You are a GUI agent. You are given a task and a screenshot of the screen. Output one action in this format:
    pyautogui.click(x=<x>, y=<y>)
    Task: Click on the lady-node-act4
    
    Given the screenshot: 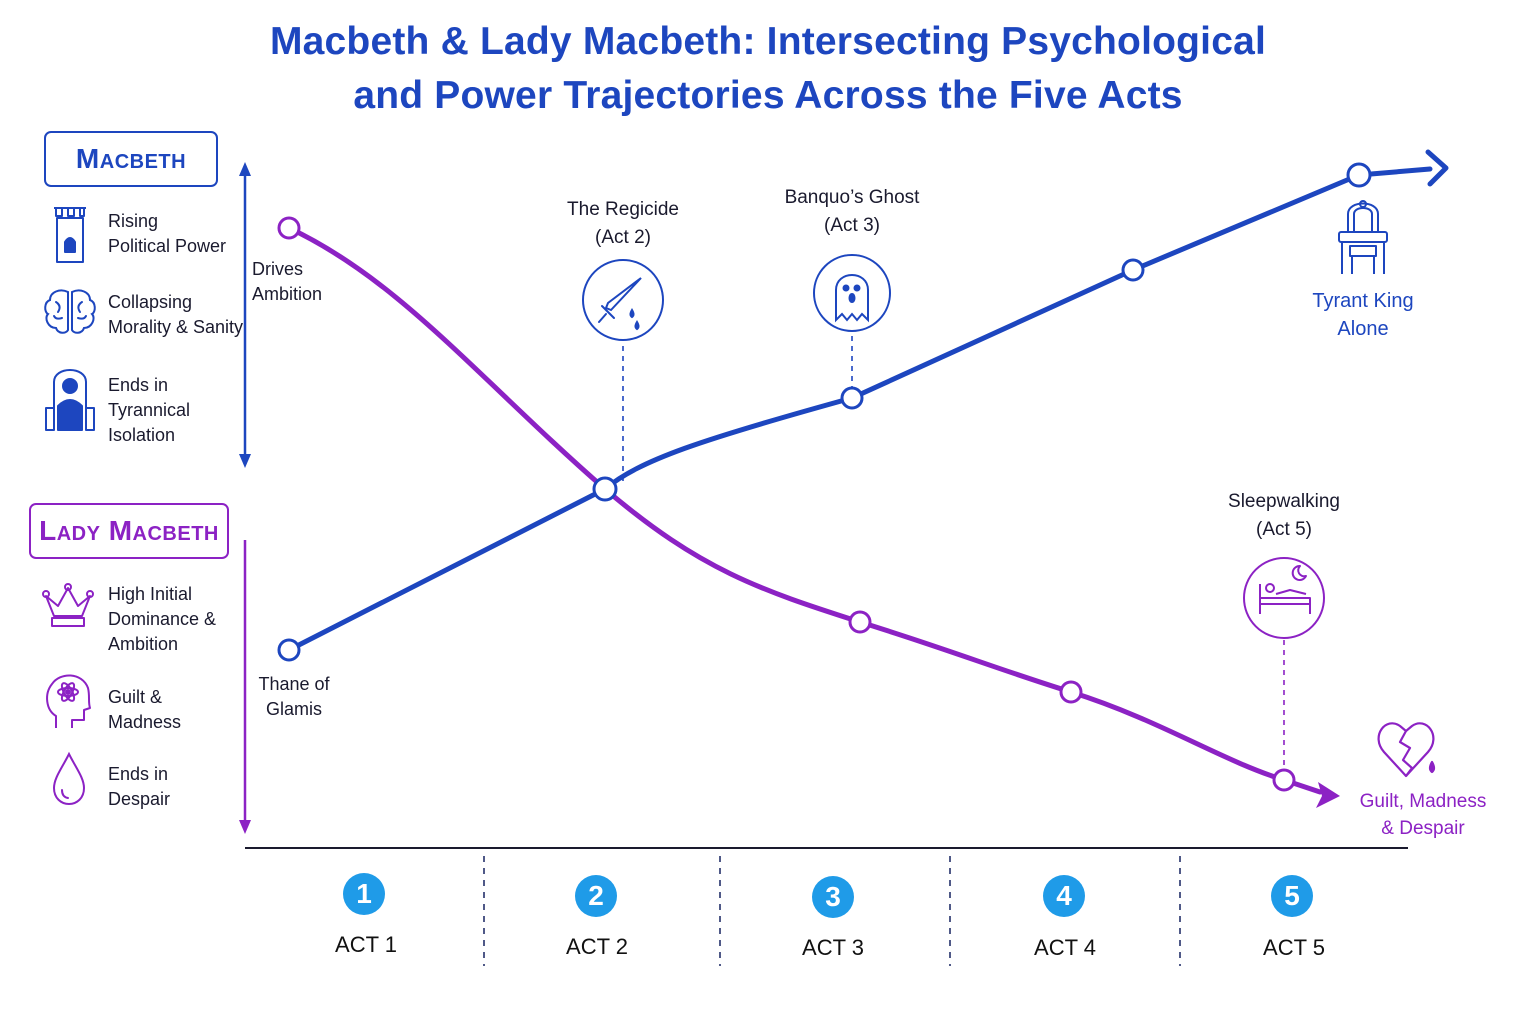 What is the action you would take?
    pyautogui.click(x=1071, y=692)
    